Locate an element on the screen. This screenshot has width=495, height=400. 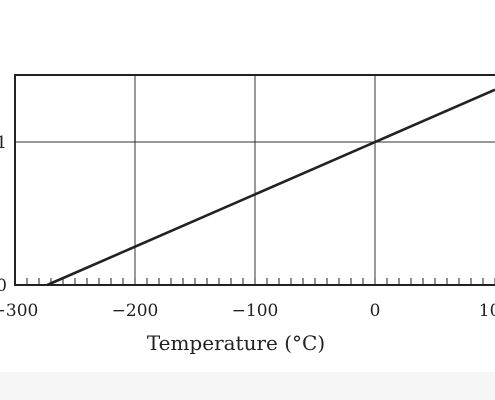
bottom-band is located at coordinates (247, 386).